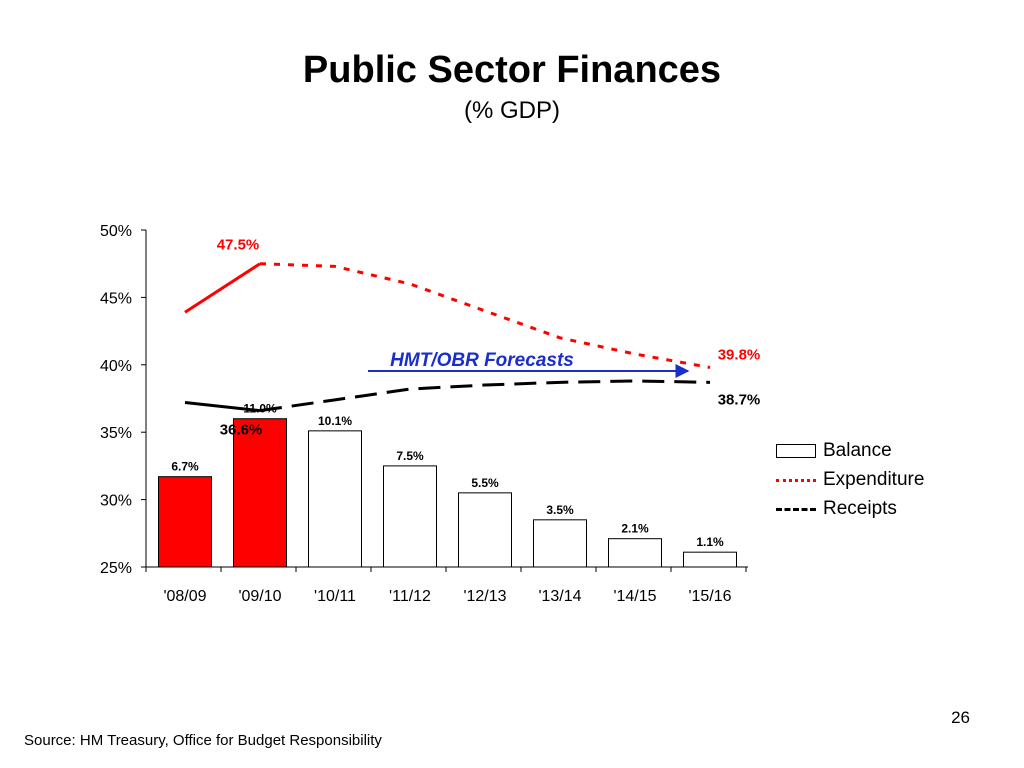  What do you see at coordinates (796, 509) in the screenshot?
I see `legend-key-receipts` at bounding box center [796, 509].